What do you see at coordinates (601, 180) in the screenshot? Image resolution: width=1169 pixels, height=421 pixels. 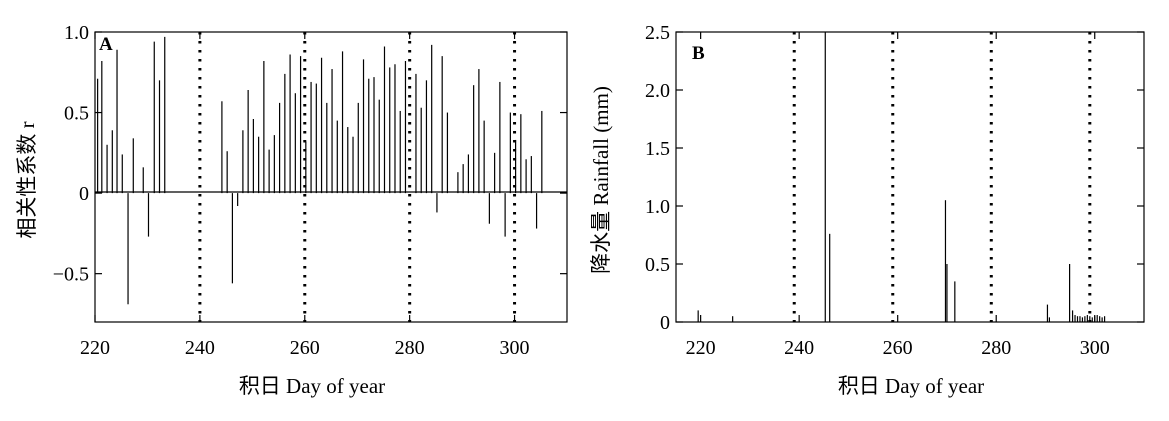 I see `y-axis-title: 降水量 Rainfall (mm)` at bounding box center [601, 180].